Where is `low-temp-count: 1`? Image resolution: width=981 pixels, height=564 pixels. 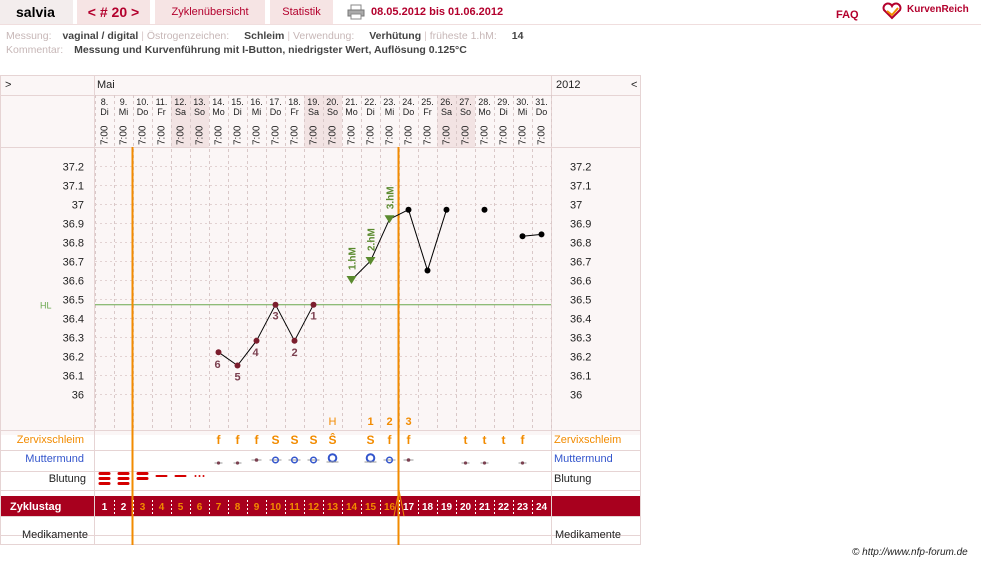 low-temp-count: 1 is located at coordinates (313, 317).